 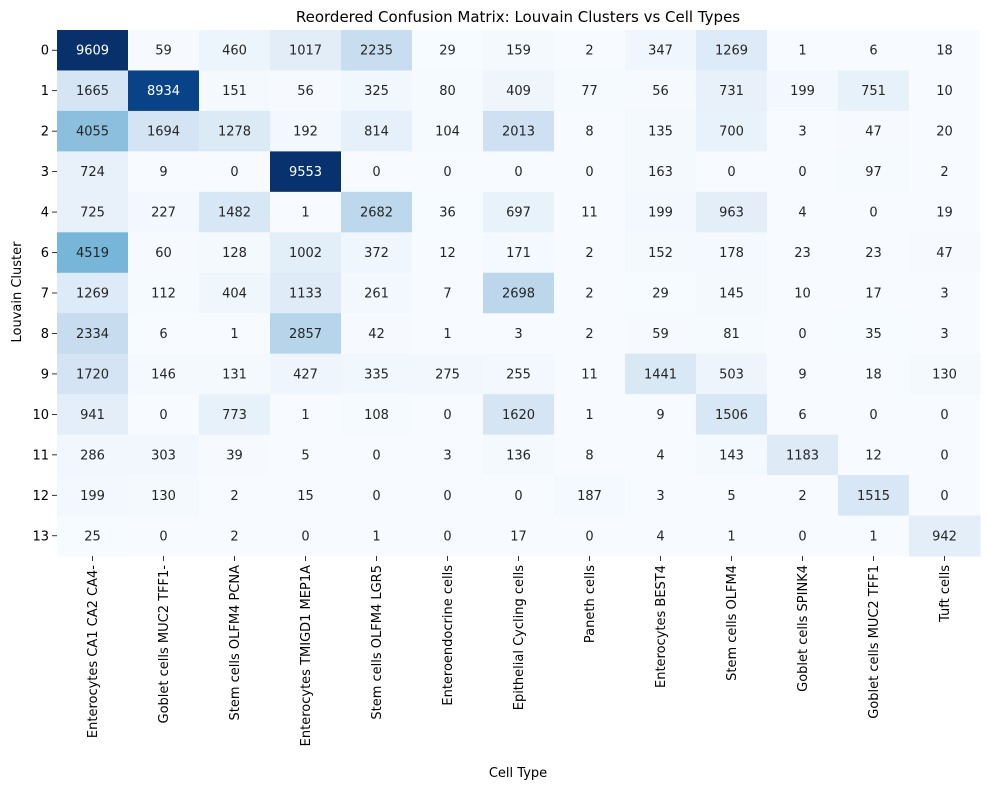 What do you see at coordinates (589, 415) in the screenshot?
I see `cell-value-label: 1` at bounding box center [589, 415].